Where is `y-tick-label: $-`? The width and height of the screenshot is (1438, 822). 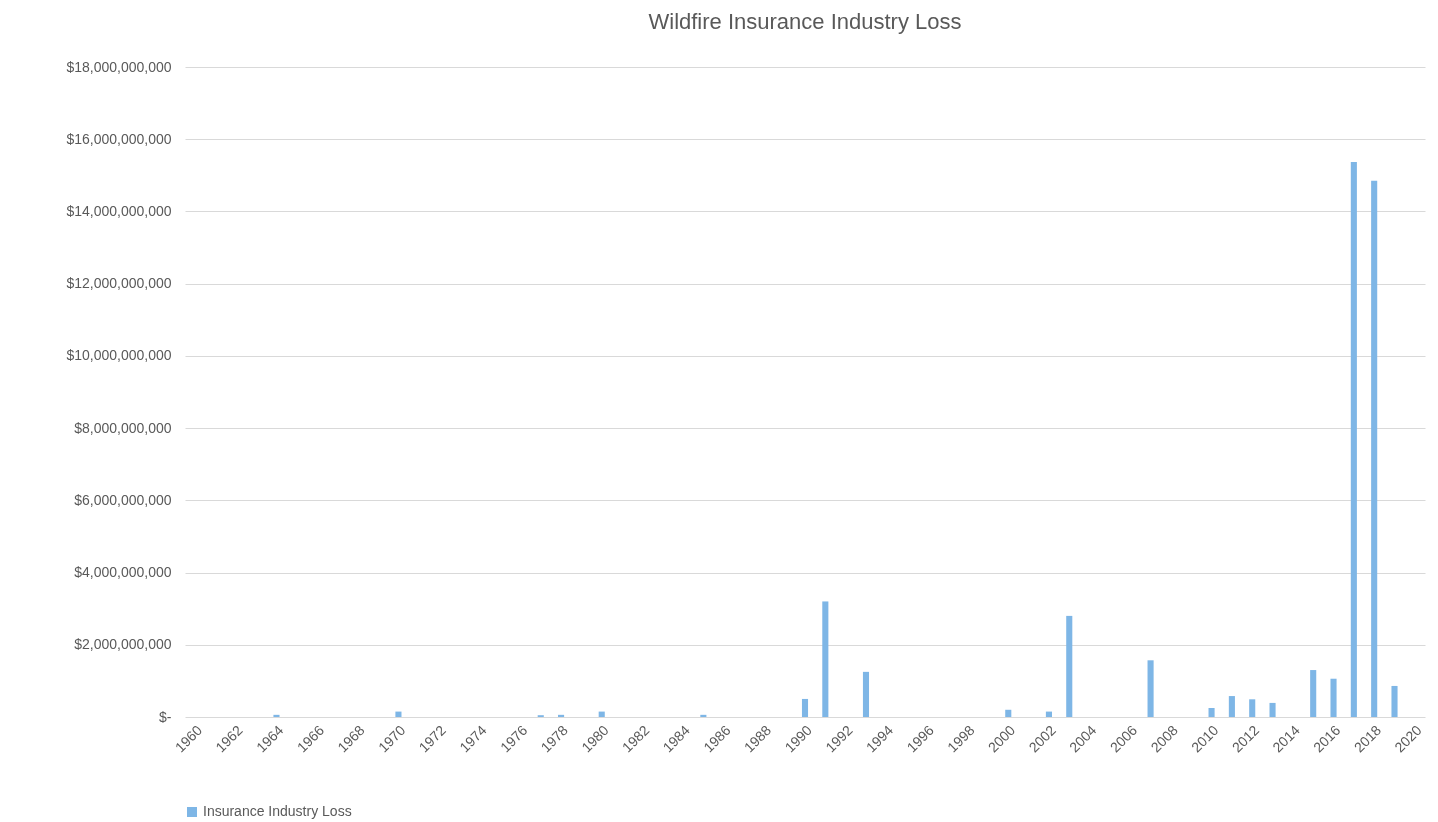 y-tick-label: $- is located at coordinates (165, 716).